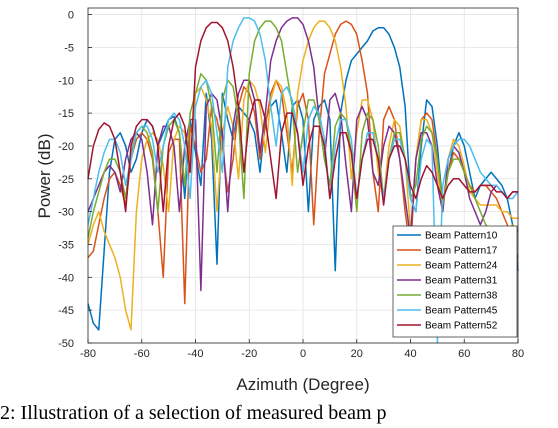 The height and width of the screenshot is (428, 558). I want to click on y-tick-label: -50, so click(66, 344).